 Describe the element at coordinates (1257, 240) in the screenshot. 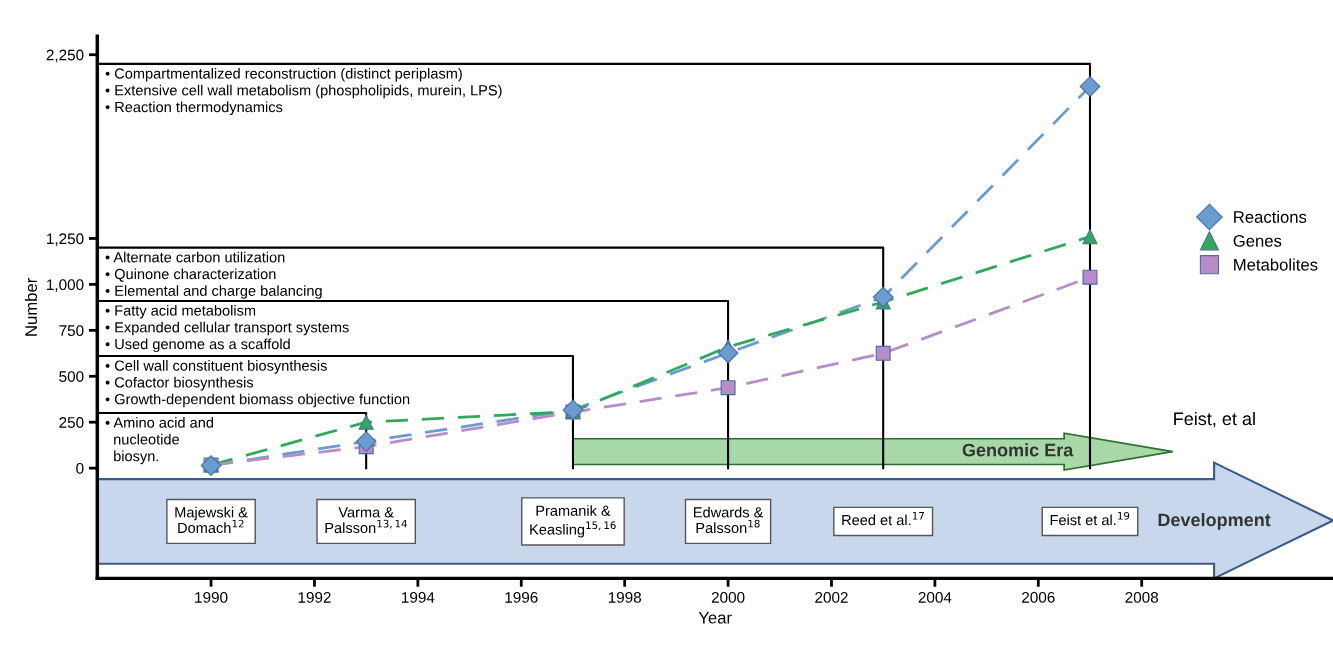

I see `legend-label: Genes` at that location.